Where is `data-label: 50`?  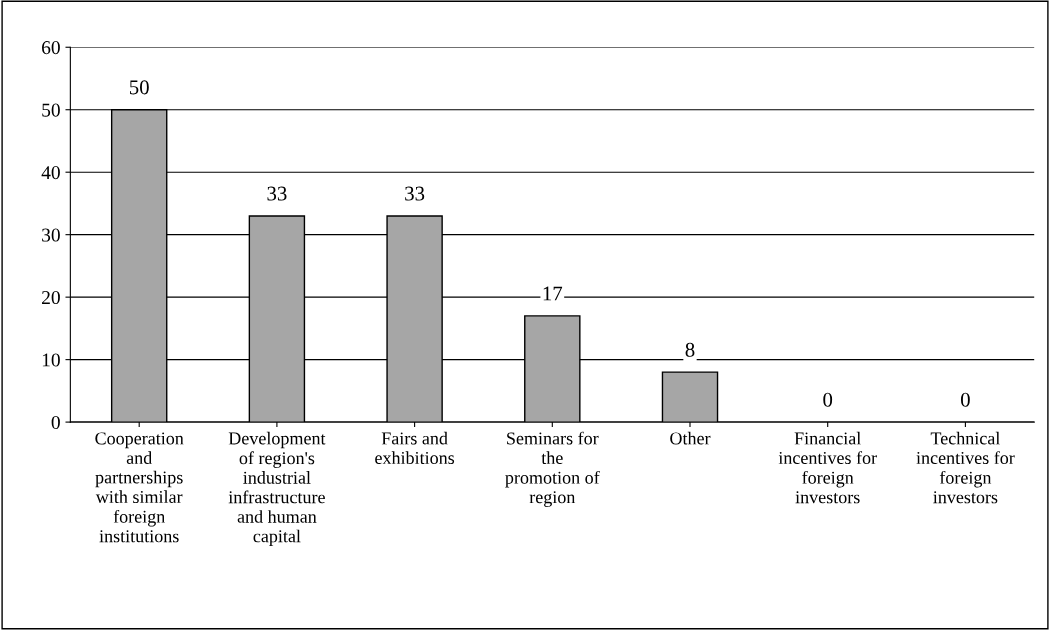 data-label: 50 is located at coordinates (139, 87).